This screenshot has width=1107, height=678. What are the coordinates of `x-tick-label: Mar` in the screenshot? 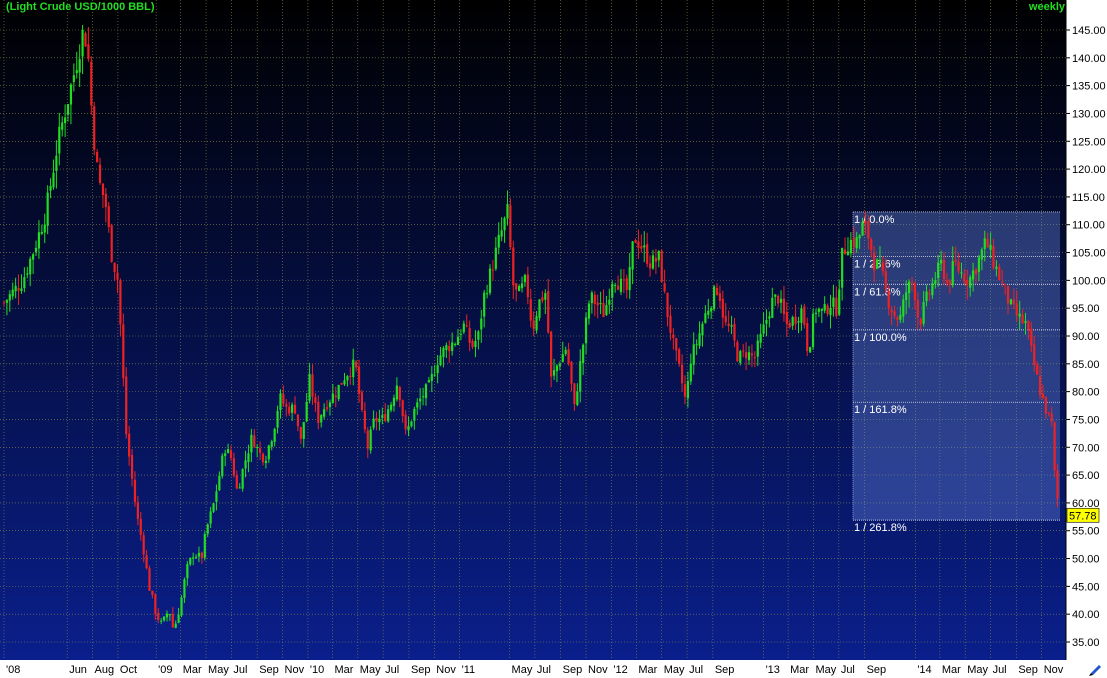 It's located at (343, 670).